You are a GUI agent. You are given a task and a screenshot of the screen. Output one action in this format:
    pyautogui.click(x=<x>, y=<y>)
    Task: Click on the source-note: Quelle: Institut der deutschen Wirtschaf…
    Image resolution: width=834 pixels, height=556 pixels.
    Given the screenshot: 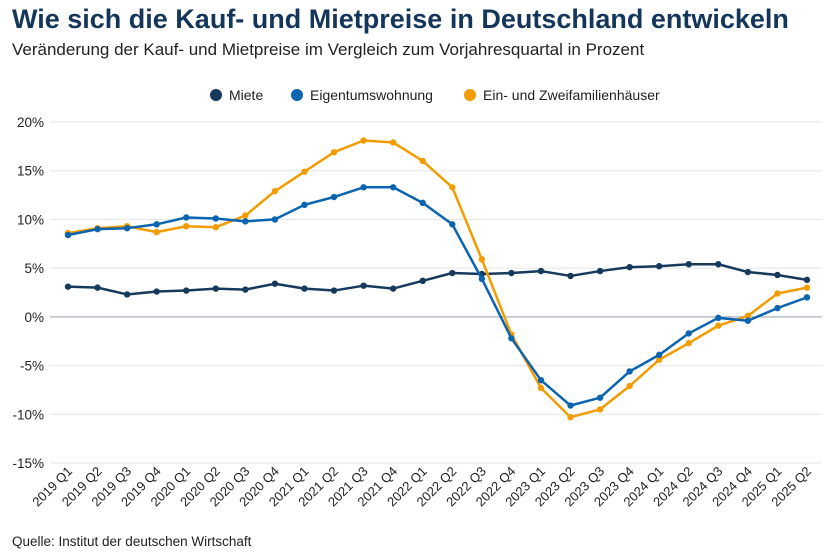 What is the action you would take?
    pyautogui.click(x=132, y=541)
    